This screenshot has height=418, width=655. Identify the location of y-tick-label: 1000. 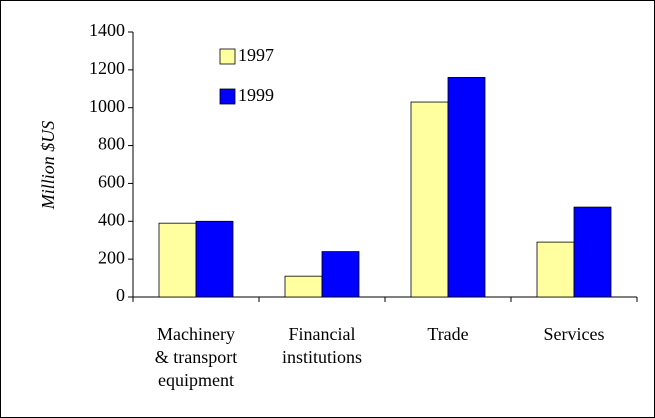
(107, 106).